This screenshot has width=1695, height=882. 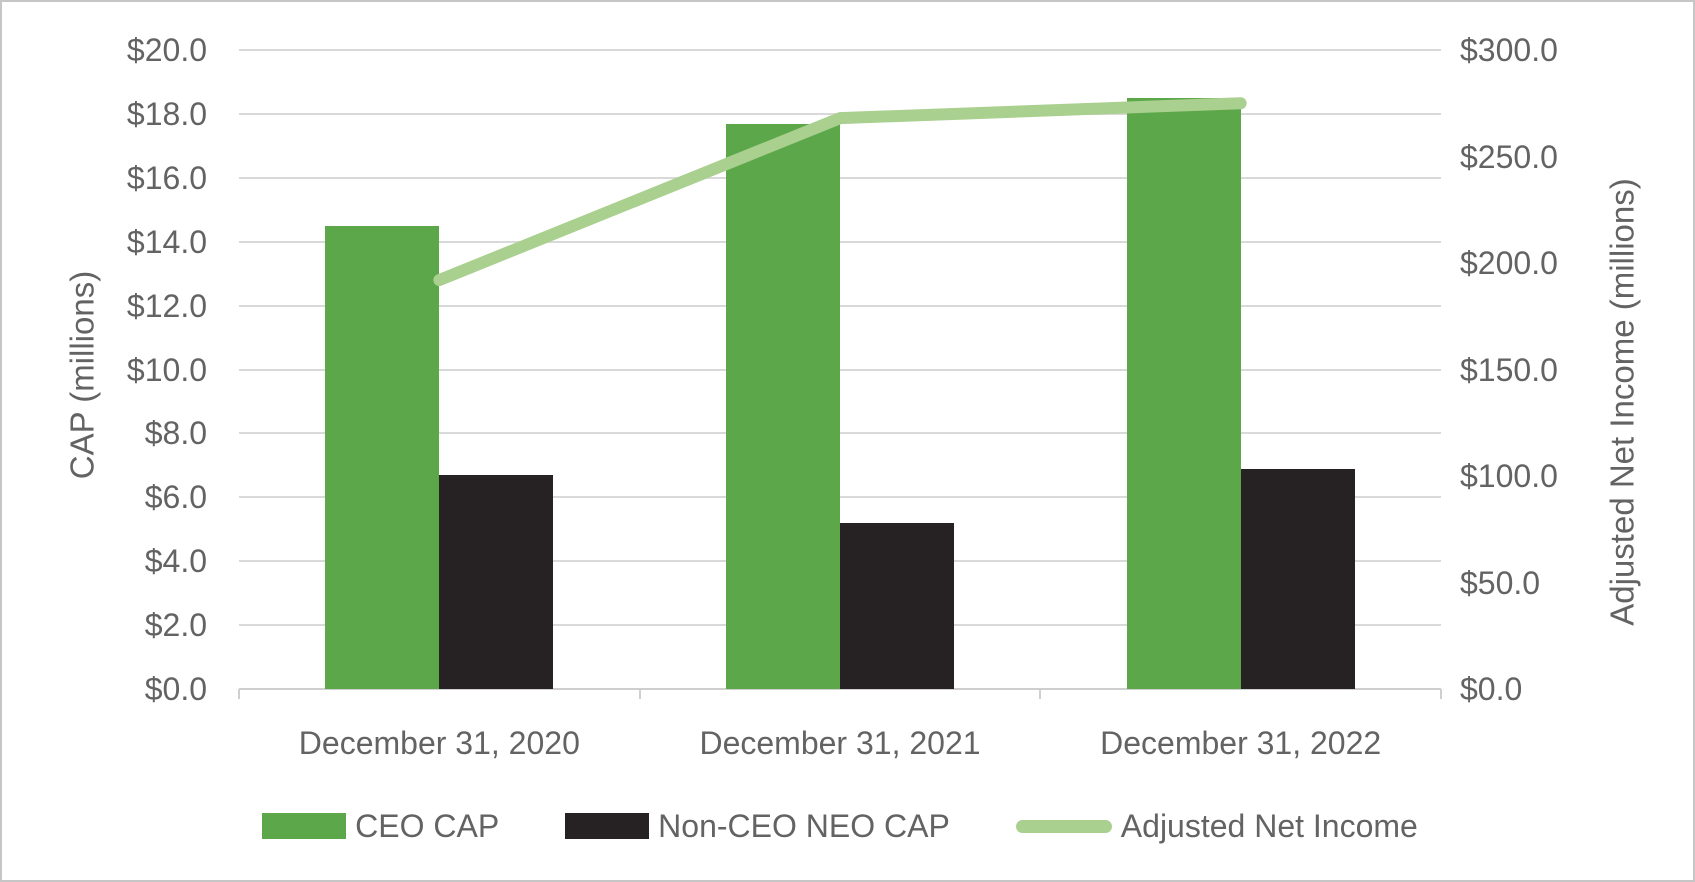 What do you see at coordinates (1509, 369) in the screenshot?
I see `right-axis-tick-label: $150.0` at bounding box center [1509, 369].